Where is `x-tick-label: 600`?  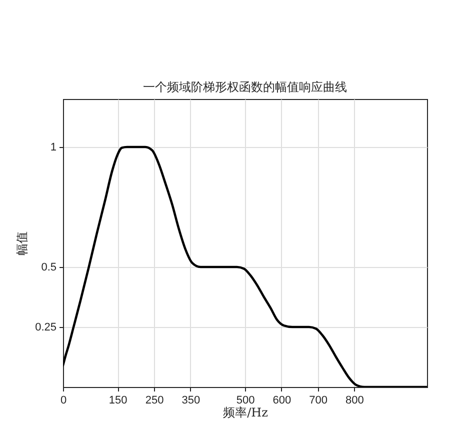
x-tick-label: 600 is located at coordinates (282, 400).